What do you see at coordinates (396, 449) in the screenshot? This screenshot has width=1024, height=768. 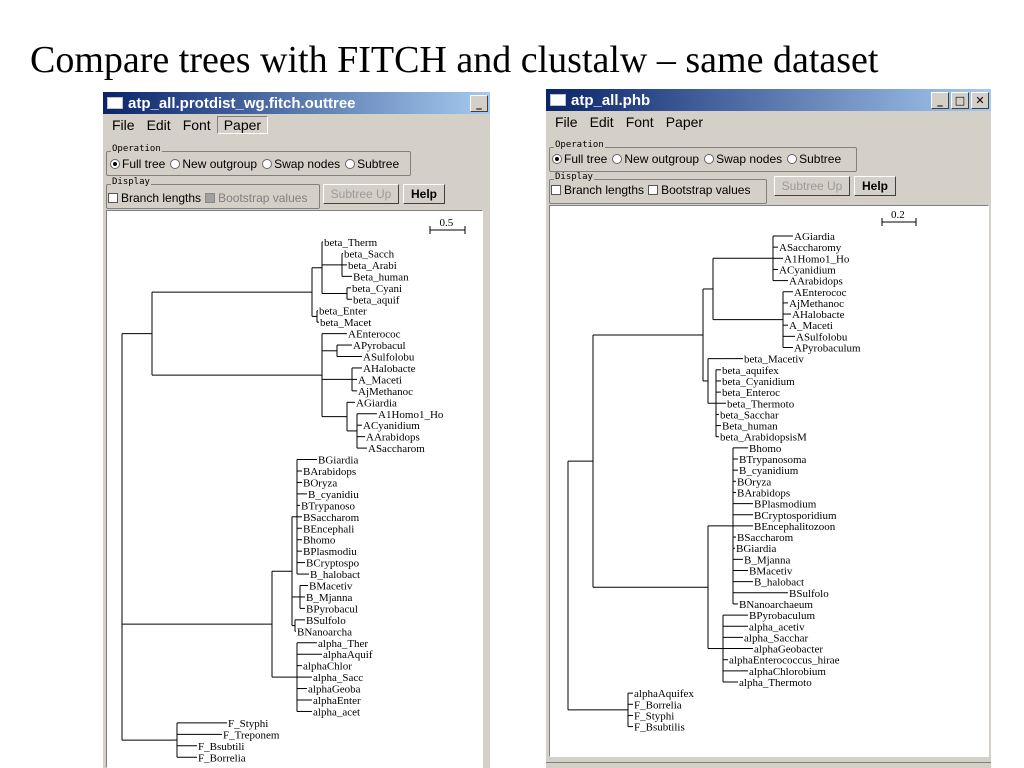 I see `tree-leaf-label: ASaccharom` at bounding box center [396, 449].